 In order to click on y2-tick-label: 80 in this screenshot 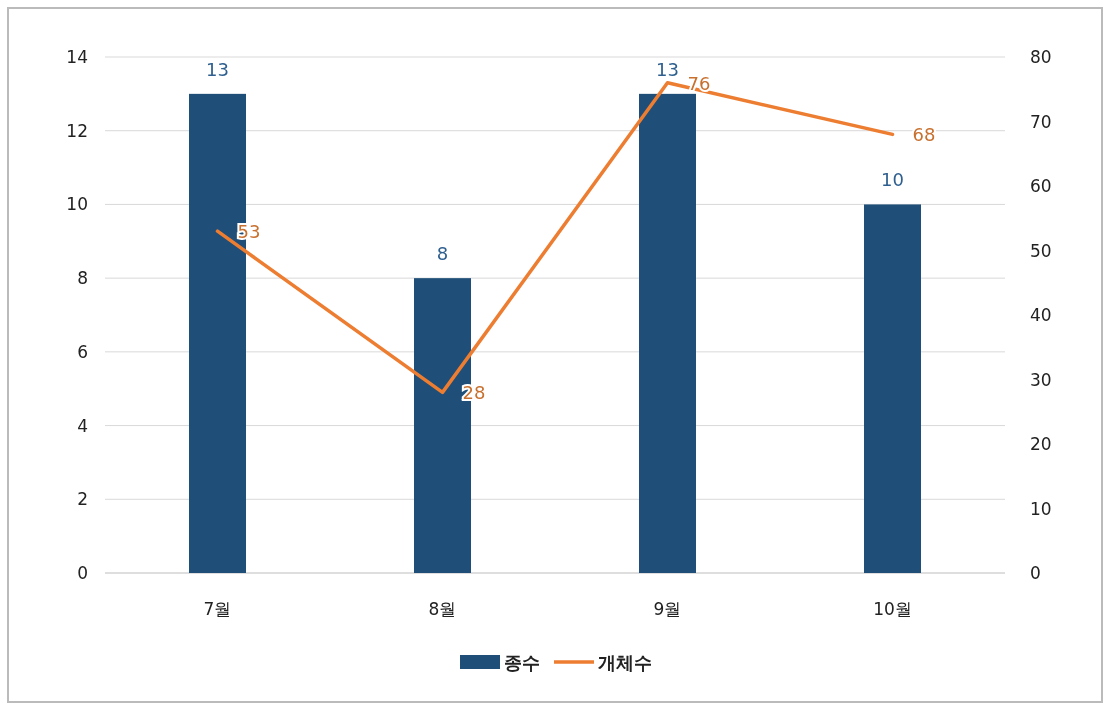, I will do `click(1041, 57)`.